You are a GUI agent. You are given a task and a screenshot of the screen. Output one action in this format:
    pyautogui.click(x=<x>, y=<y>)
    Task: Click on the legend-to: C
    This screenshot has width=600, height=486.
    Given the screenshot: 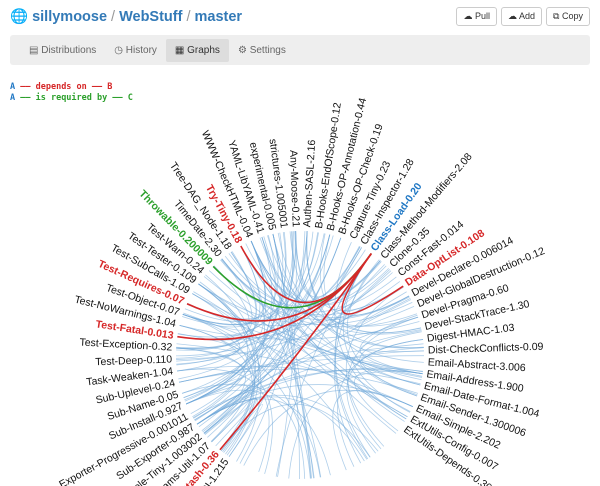 What is the action you would take?
    pyautogui.click(x=130, y=98)
    